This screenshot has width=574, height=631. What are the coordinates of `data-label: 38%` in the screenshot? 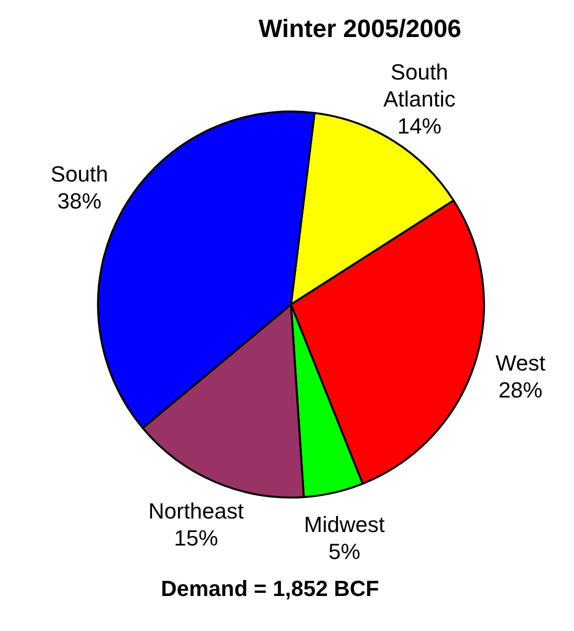 It's located at (79, 201).